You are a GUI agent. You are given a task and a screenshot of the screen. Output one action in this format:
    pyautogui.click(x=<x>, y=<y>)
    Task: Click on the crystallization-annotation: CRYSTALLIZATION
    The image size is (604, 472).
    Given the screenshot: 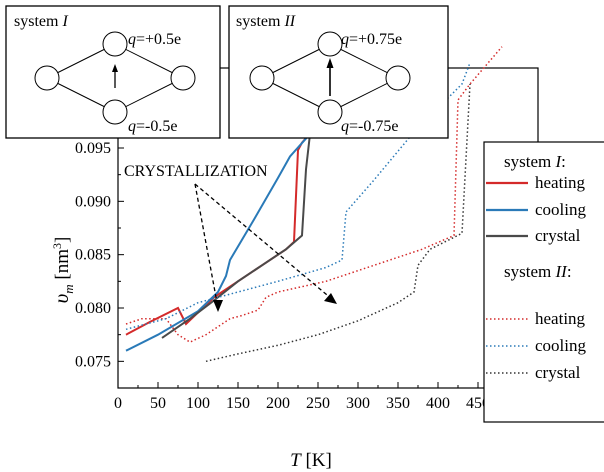 What is the action you would take?
    pyautogui.click(x=230, y=237)
    